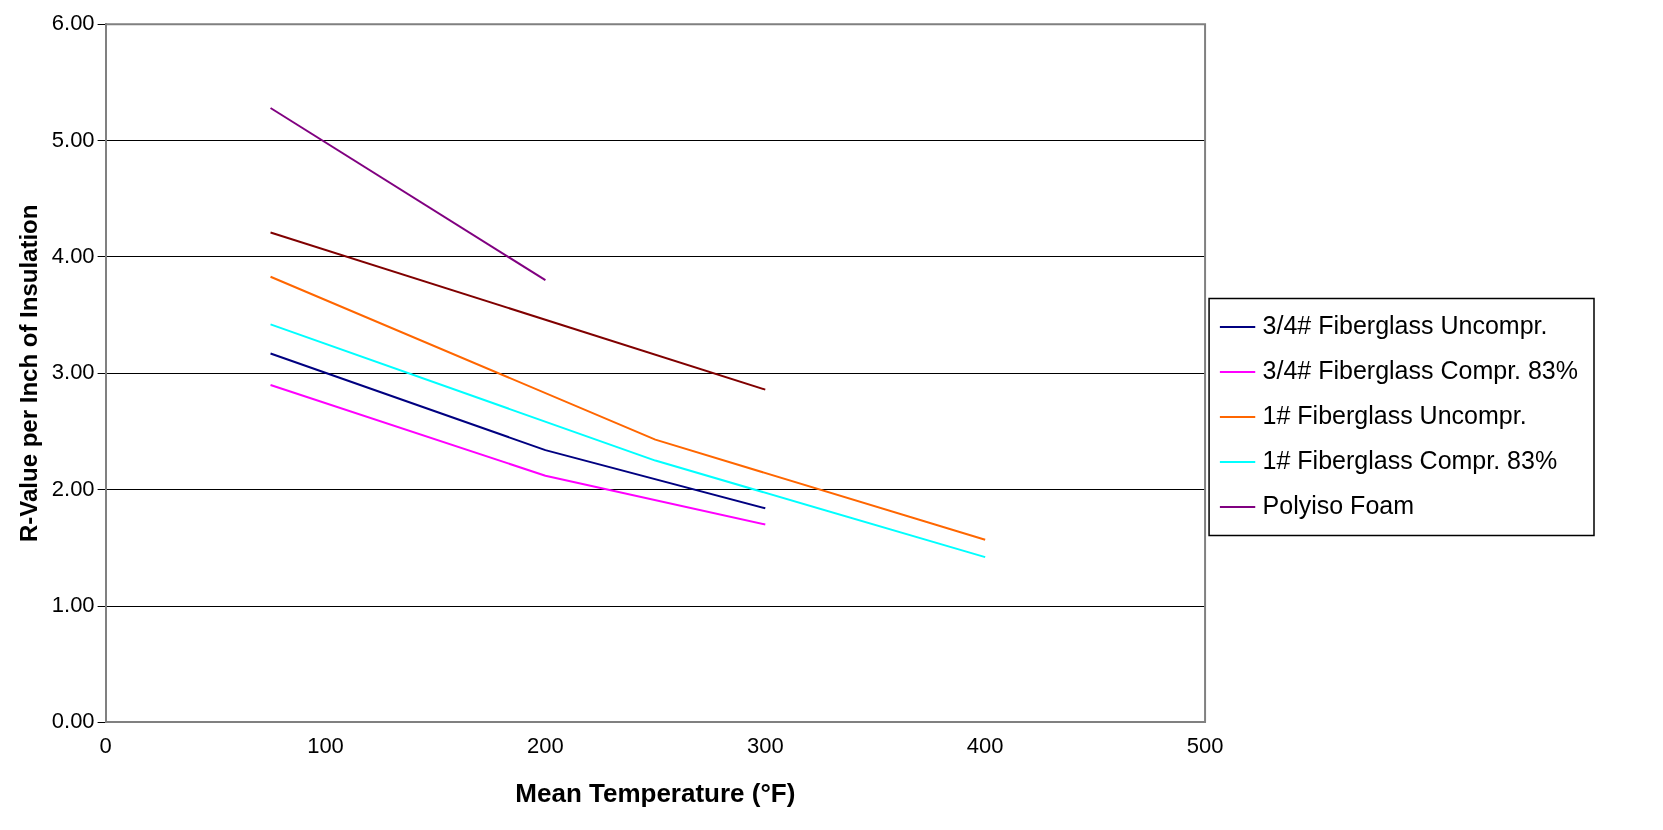 This screenshot has width=1663, height=830. I want to click on x-tick-label: 500, so click(1205, 745).